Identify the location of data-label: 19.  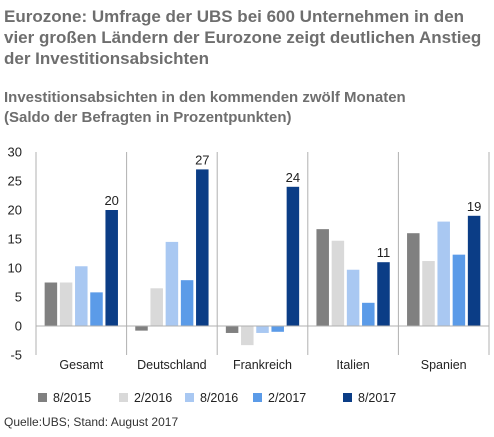
(474, 206).